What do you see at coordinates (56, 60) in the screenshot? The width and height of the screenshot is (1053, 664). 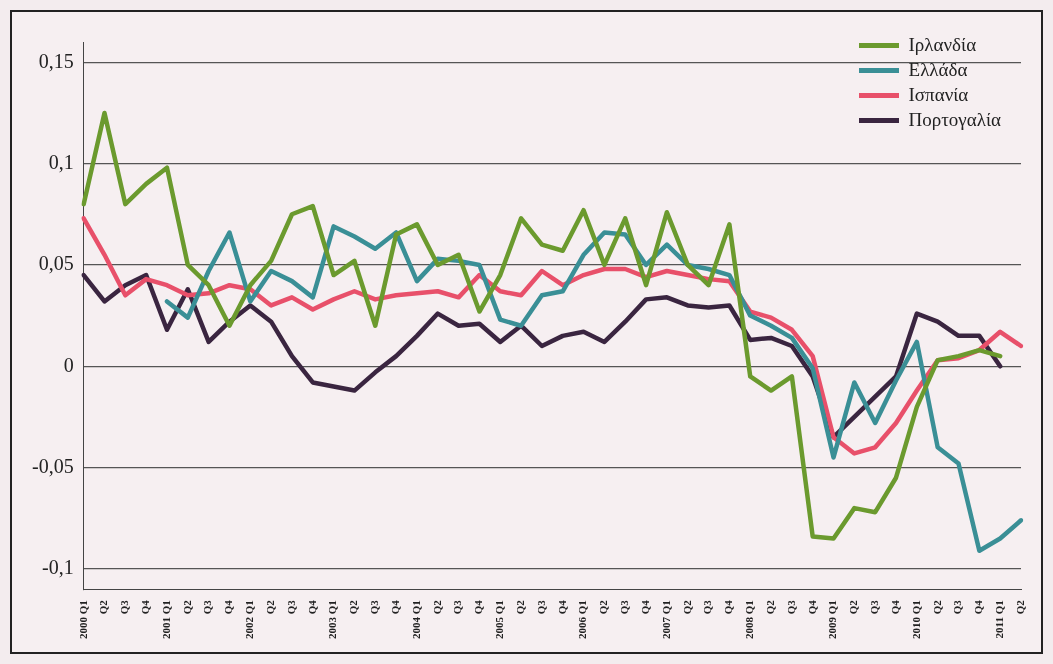 I see `y-tick-label: 0,15` at bounding box center [56, 60].